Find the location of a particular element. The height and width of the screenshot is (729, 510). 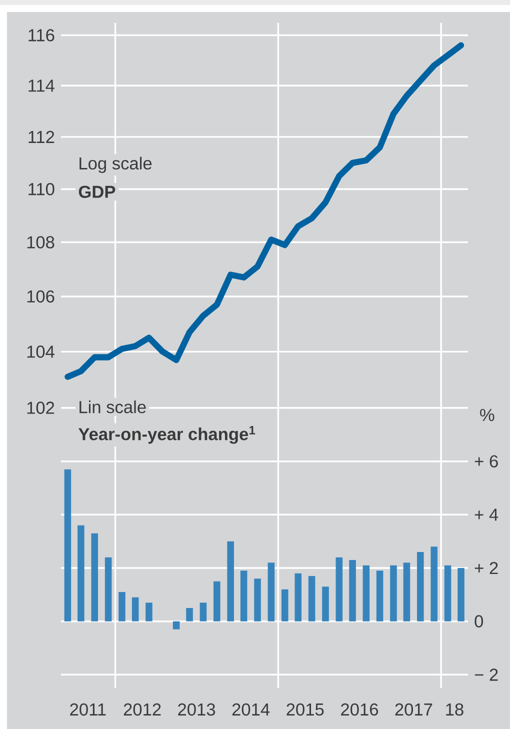

x-tick-label: 2017 is located at coordinates (413, 709).